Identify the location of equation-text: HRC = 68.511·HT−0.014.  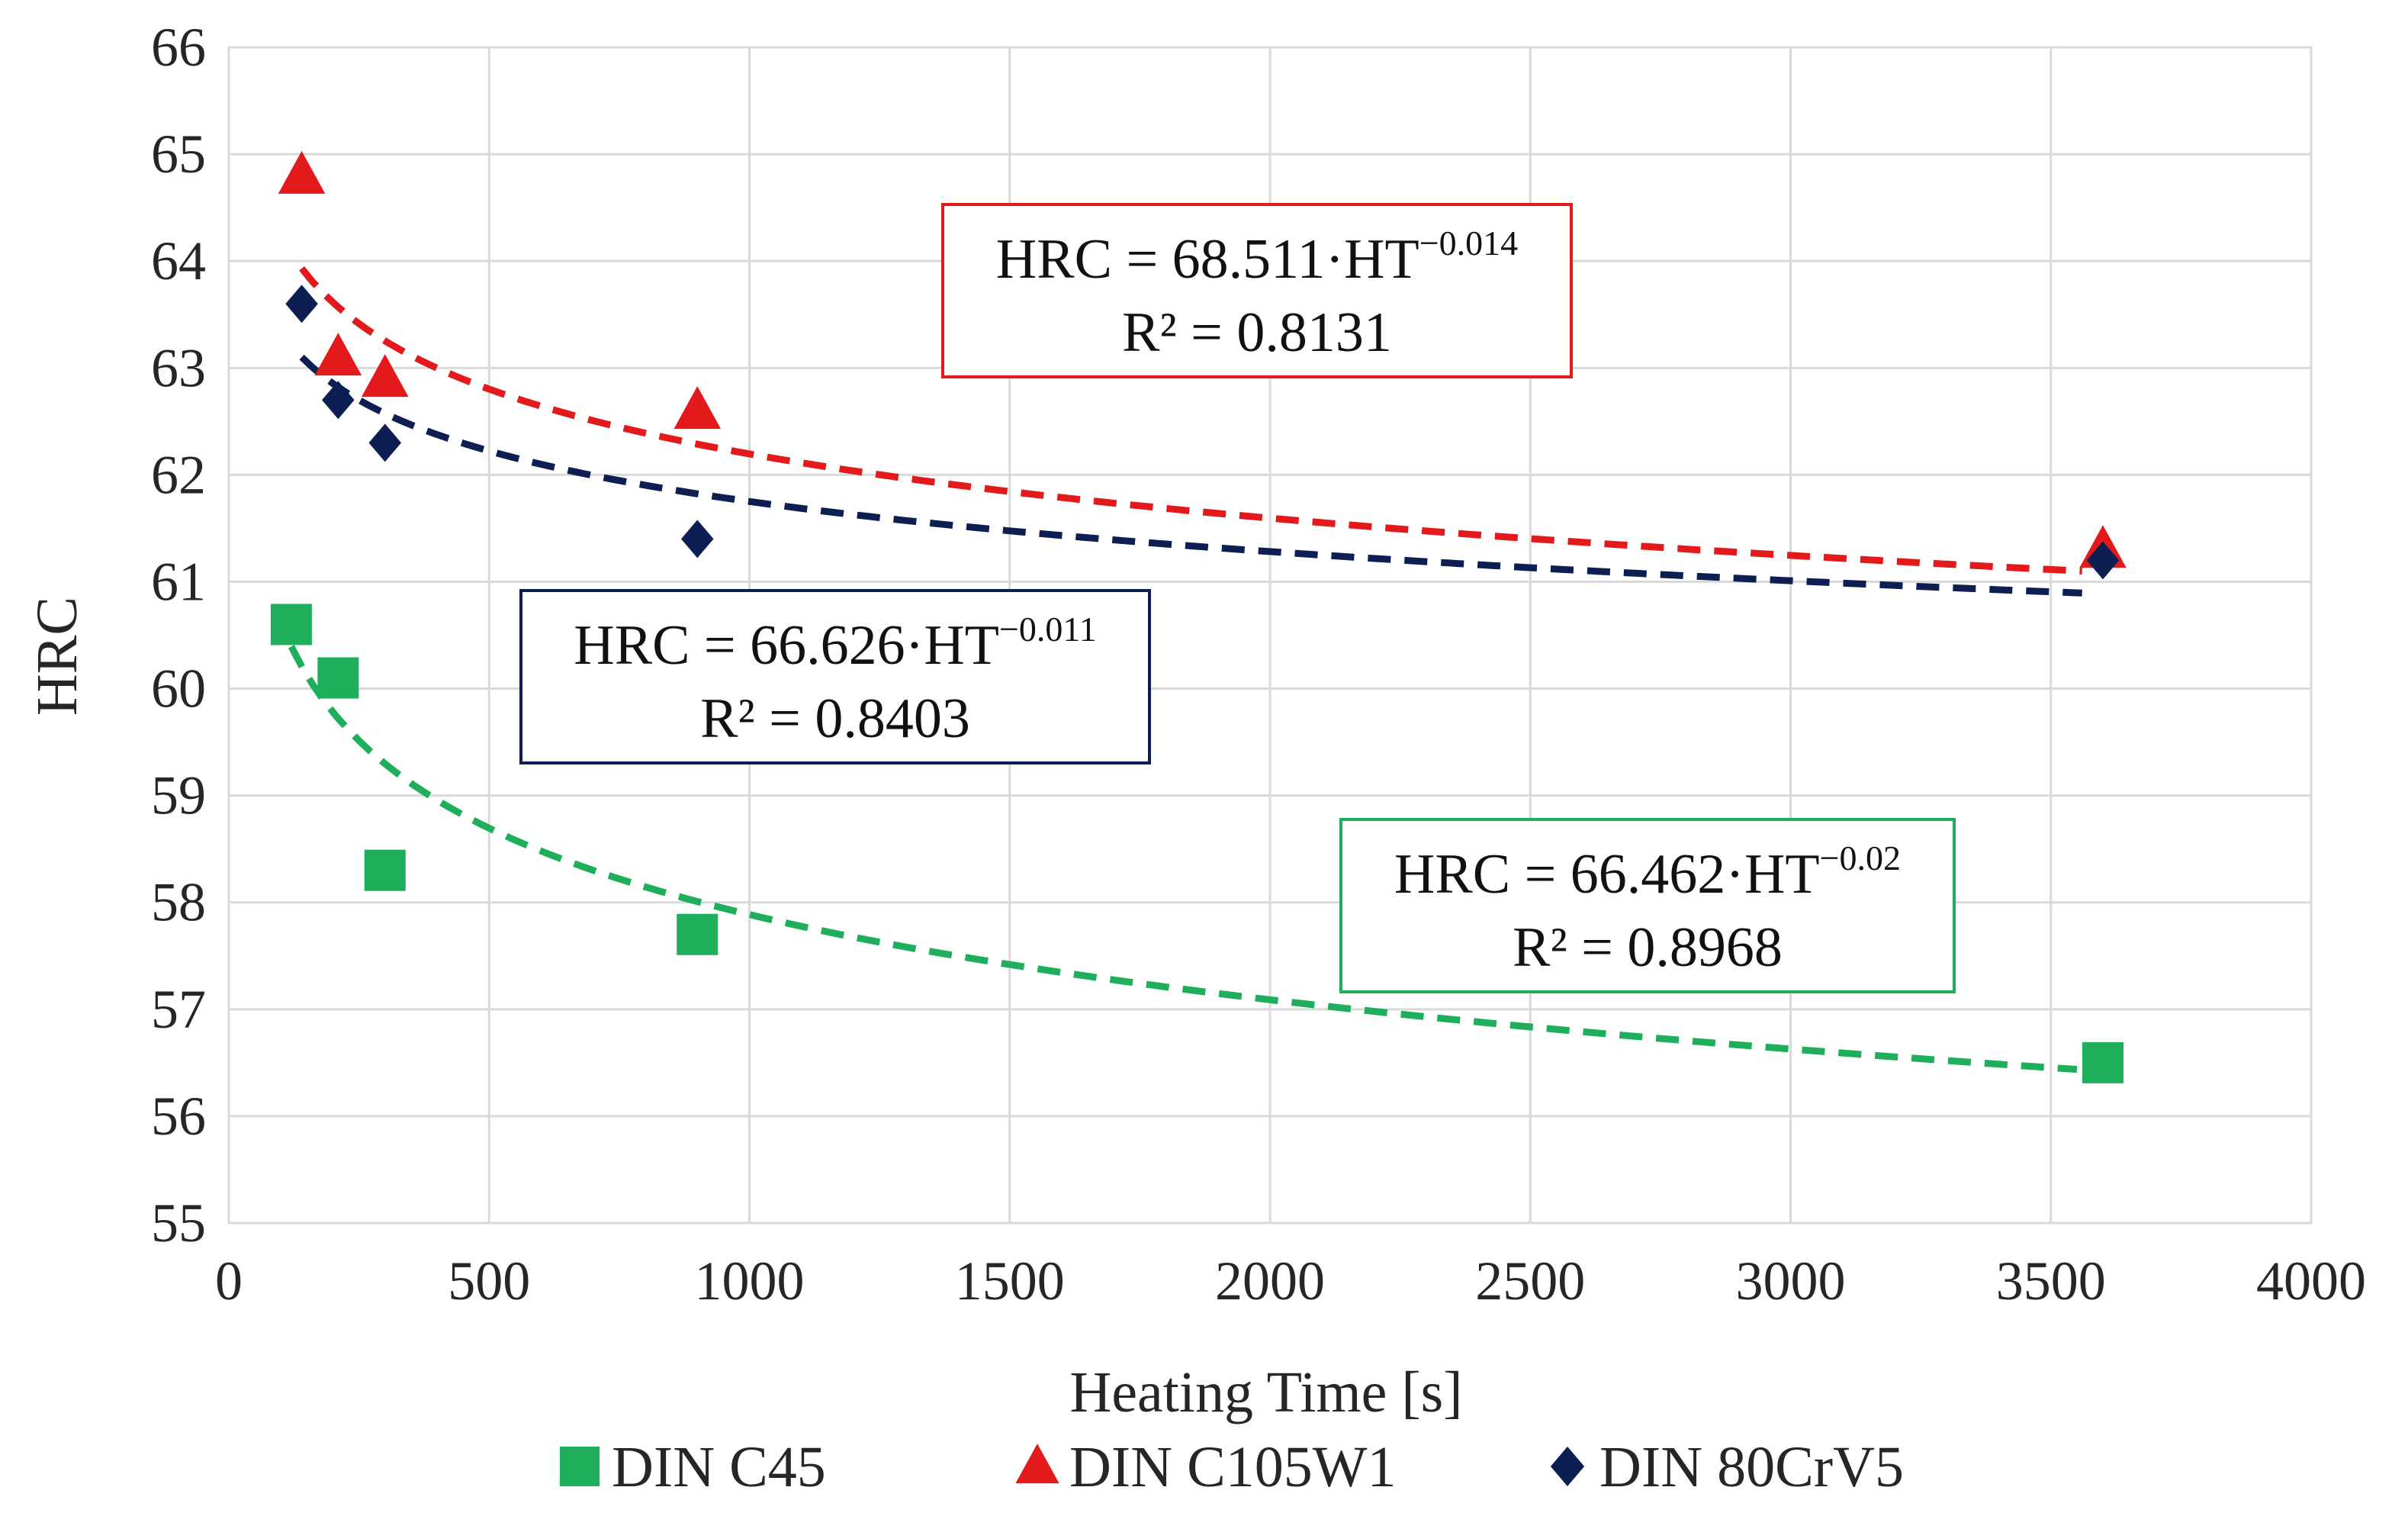
(1257, 257).